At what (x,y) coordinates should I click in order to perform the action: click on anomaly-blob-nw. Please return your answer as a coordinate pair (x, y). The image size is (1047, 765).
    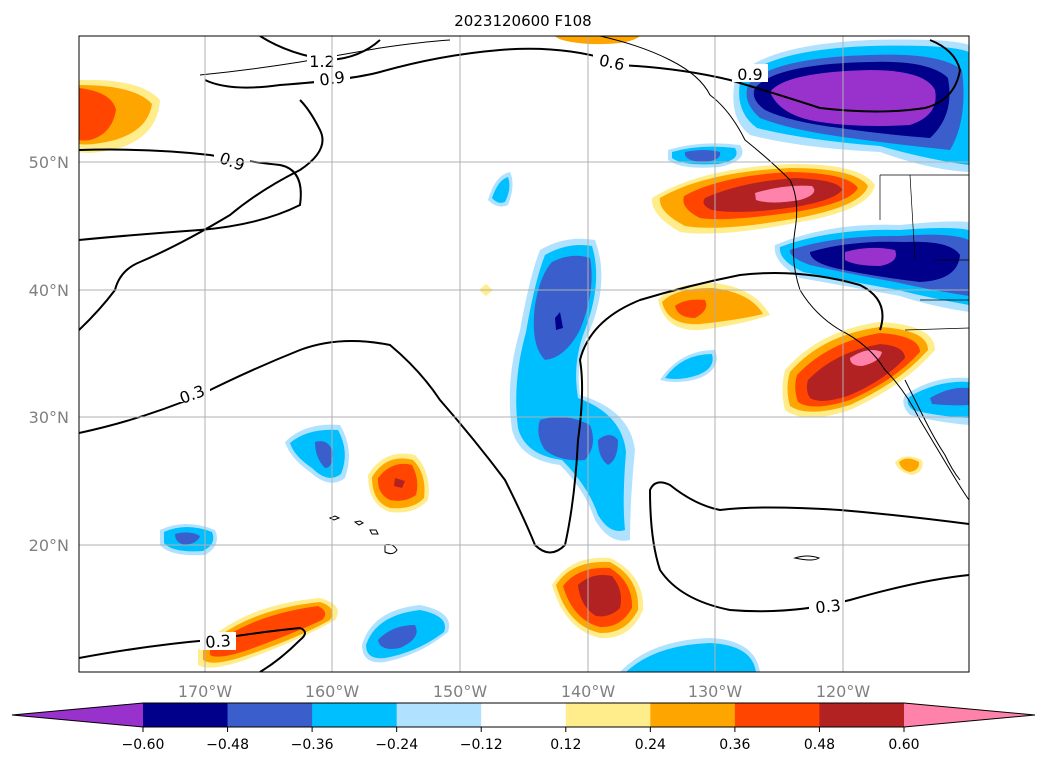
    Looking at the image, I should click on (119, 116).